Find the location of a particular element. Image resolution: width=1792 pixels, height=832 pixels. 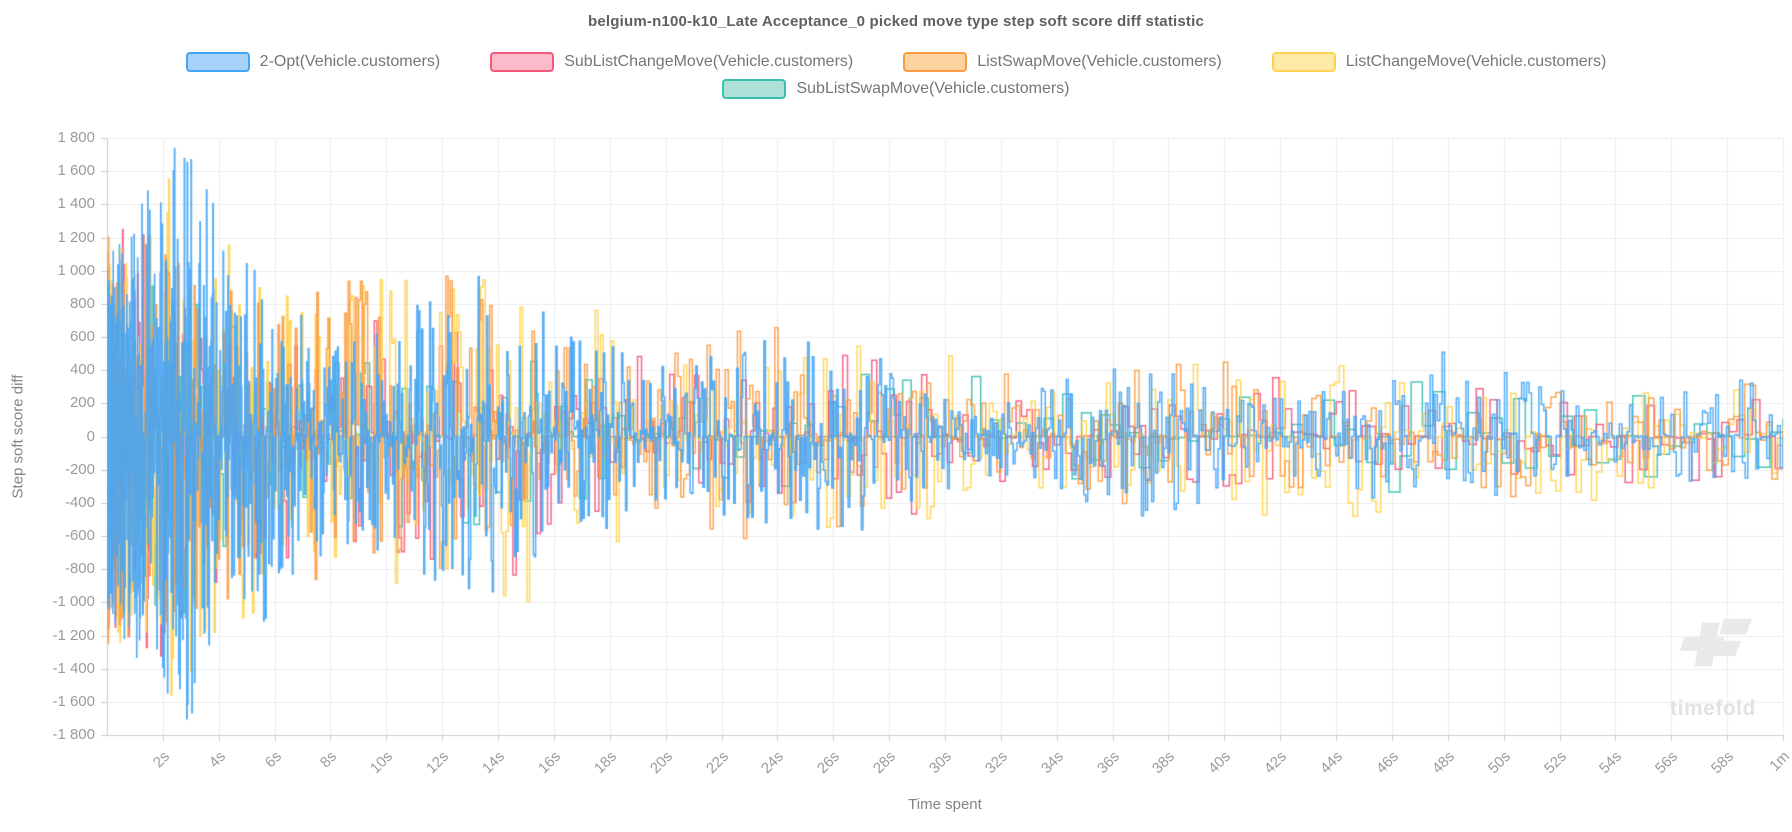

y-tick-label: -1 200 is located at coordinates (73, 635).